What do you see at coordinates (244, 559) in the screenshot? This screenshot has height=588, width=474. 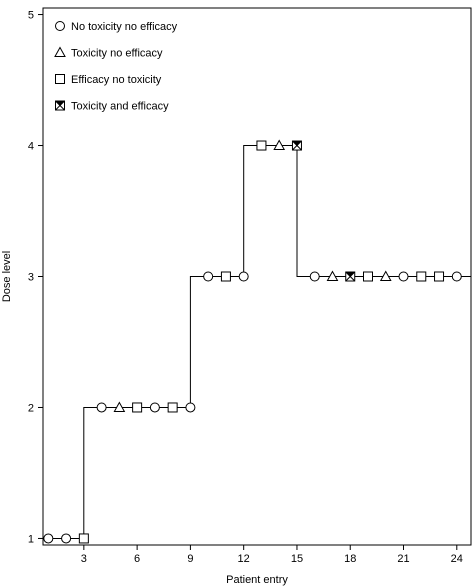 I see `x-tick-label: 12` at bounding box center [244, 559].